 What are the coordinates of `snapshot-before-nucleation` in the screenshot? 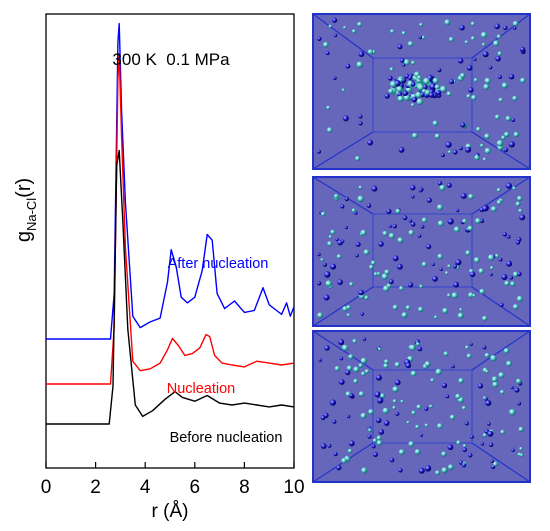 It's located at (421, 406).